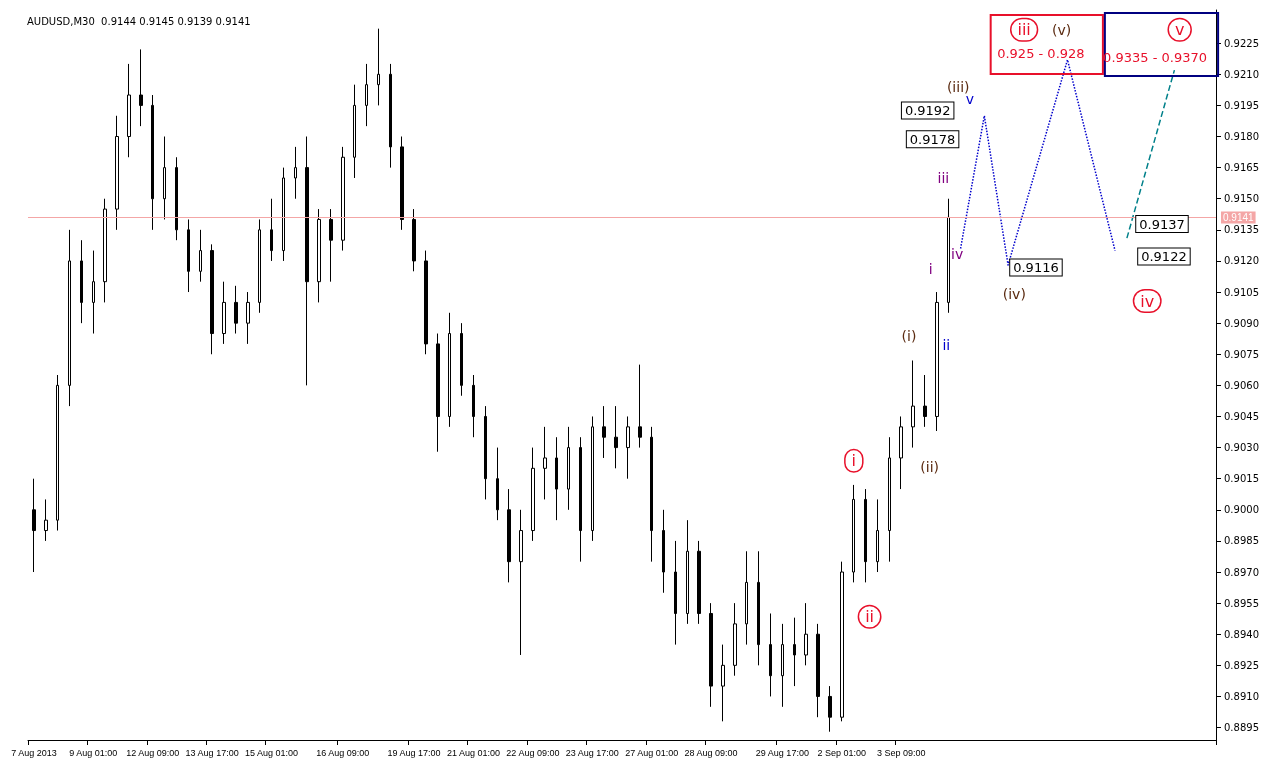  I want to click on x-tick-label: 15 Aug 01:00, so click(272, 752).